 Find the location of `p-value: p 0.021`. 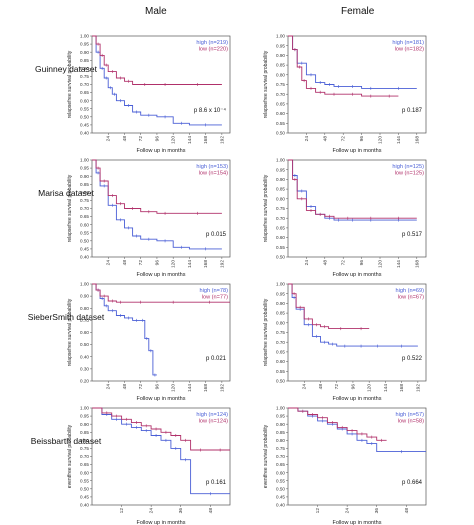

p-value: p 0.021 is located at coordinates (216, 359).